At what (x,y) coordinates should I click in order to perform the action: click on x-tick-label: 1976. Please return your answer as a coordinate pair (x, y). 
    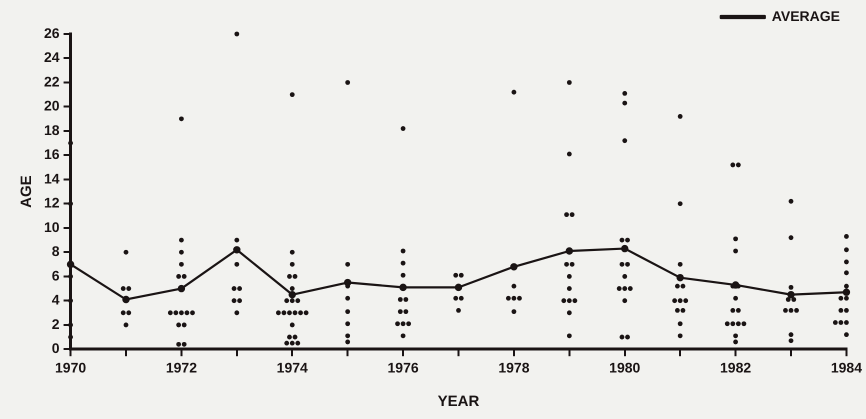
    Looking at the image, I should click on (403, 367).